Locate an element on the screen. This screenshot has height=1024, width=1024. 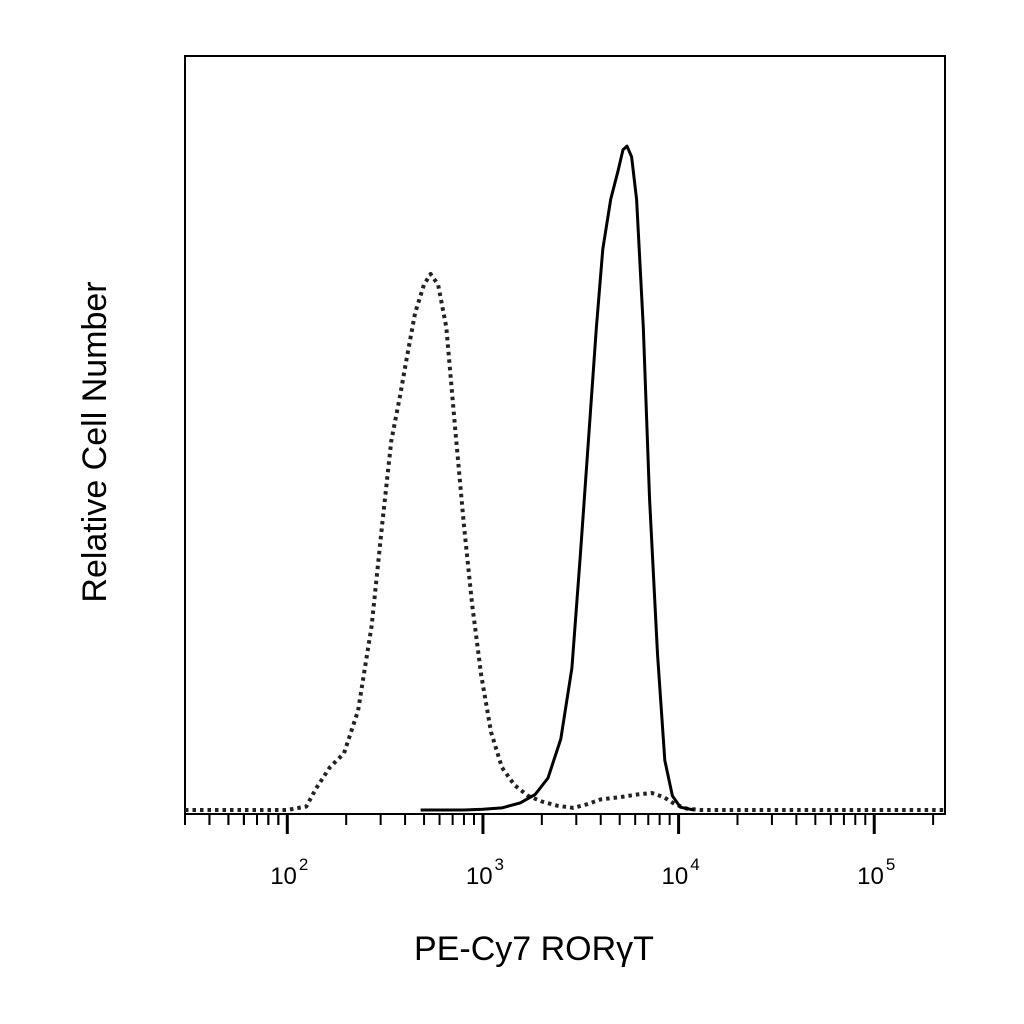
x-tick-label: 10 5 is located at coordinates (876, 872).